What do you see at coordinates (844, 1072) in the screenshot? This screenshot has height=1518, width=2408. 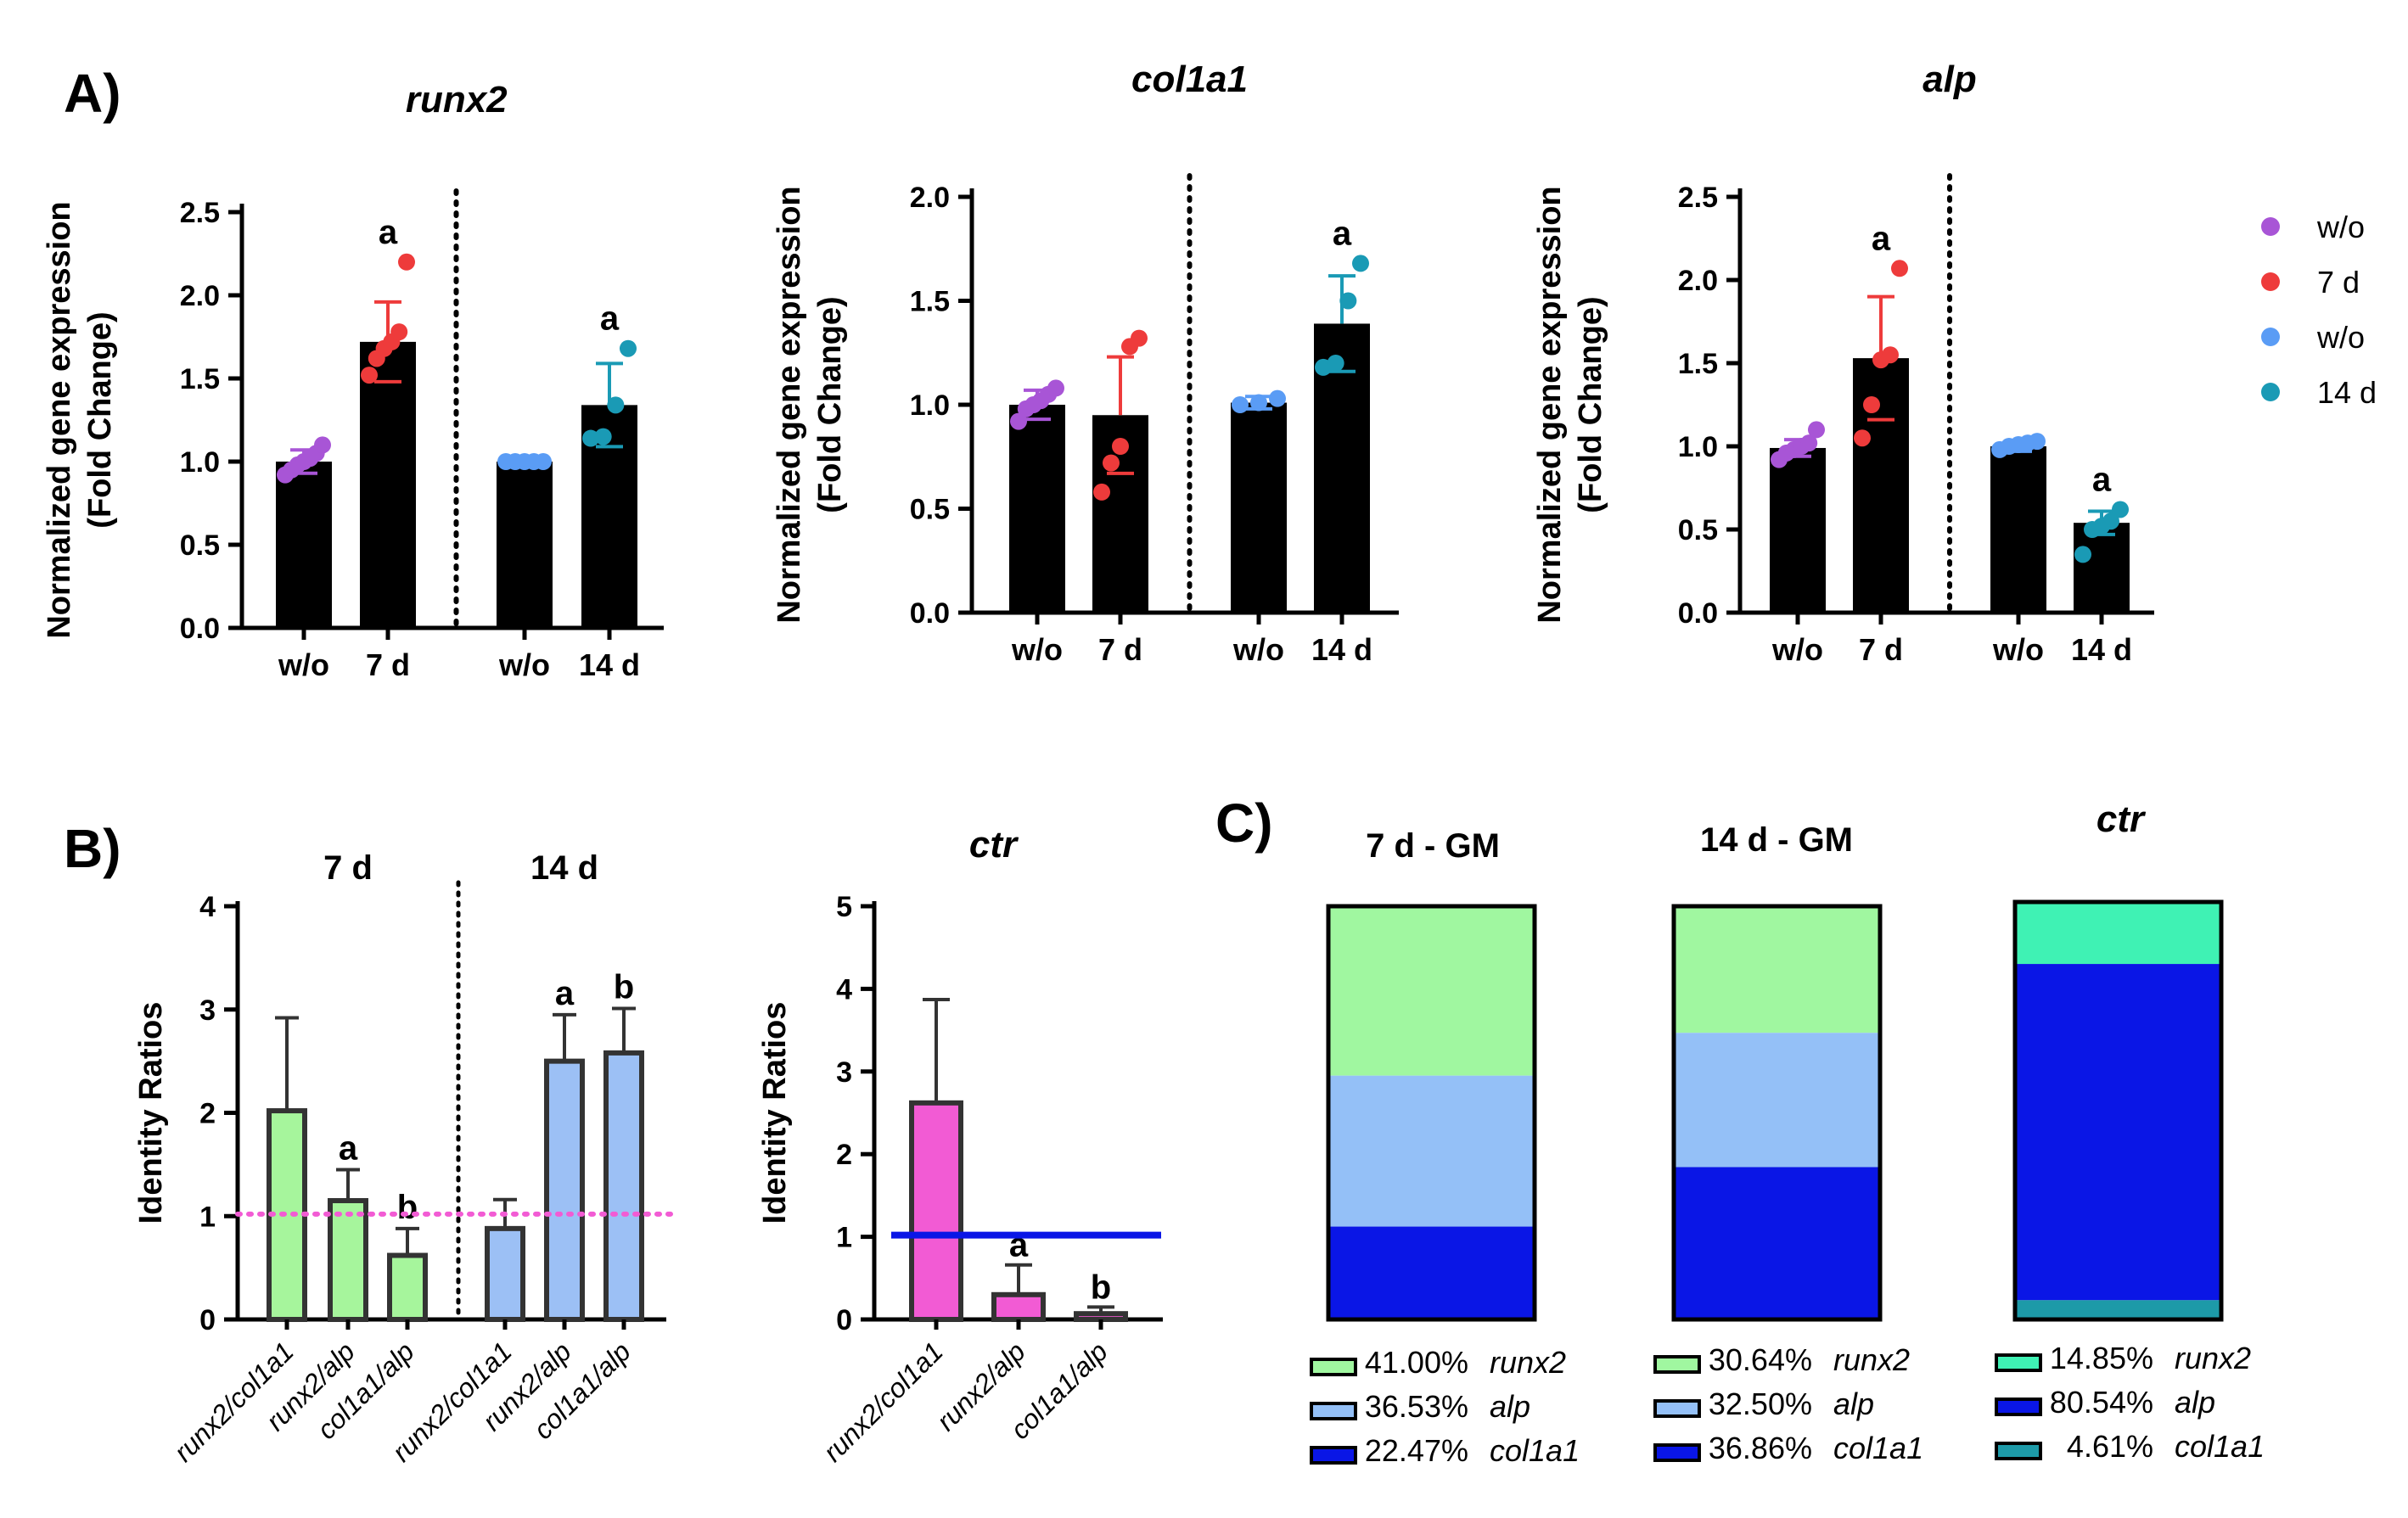 I see `y-tick-label: 3` at bounding box center [844, 1072].